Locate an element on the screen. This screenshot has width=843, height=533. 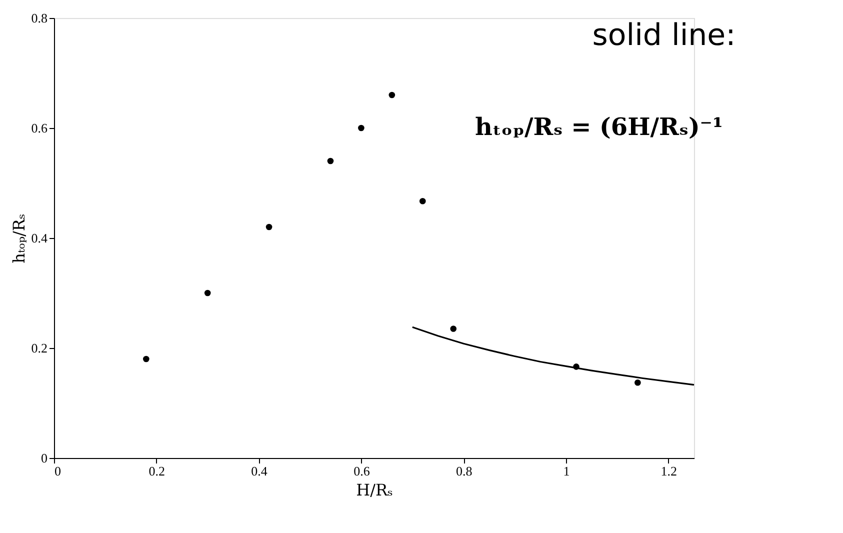
x-tick-label: 0.6 is located at coordinates (362, 471).